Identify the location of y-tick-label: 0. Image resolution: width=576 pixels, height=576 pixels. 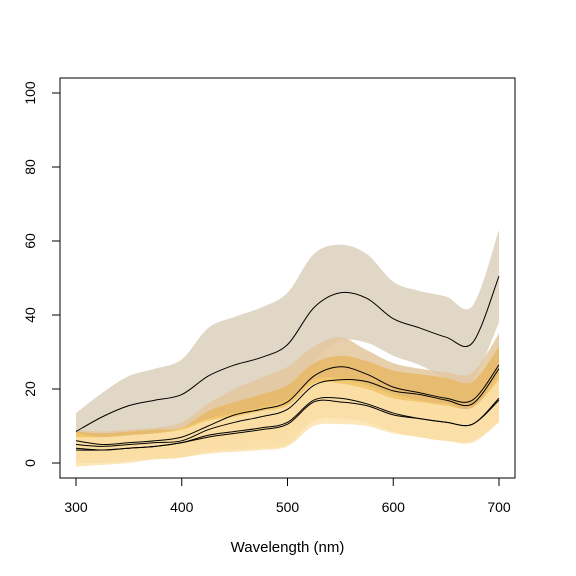
(30, 463).